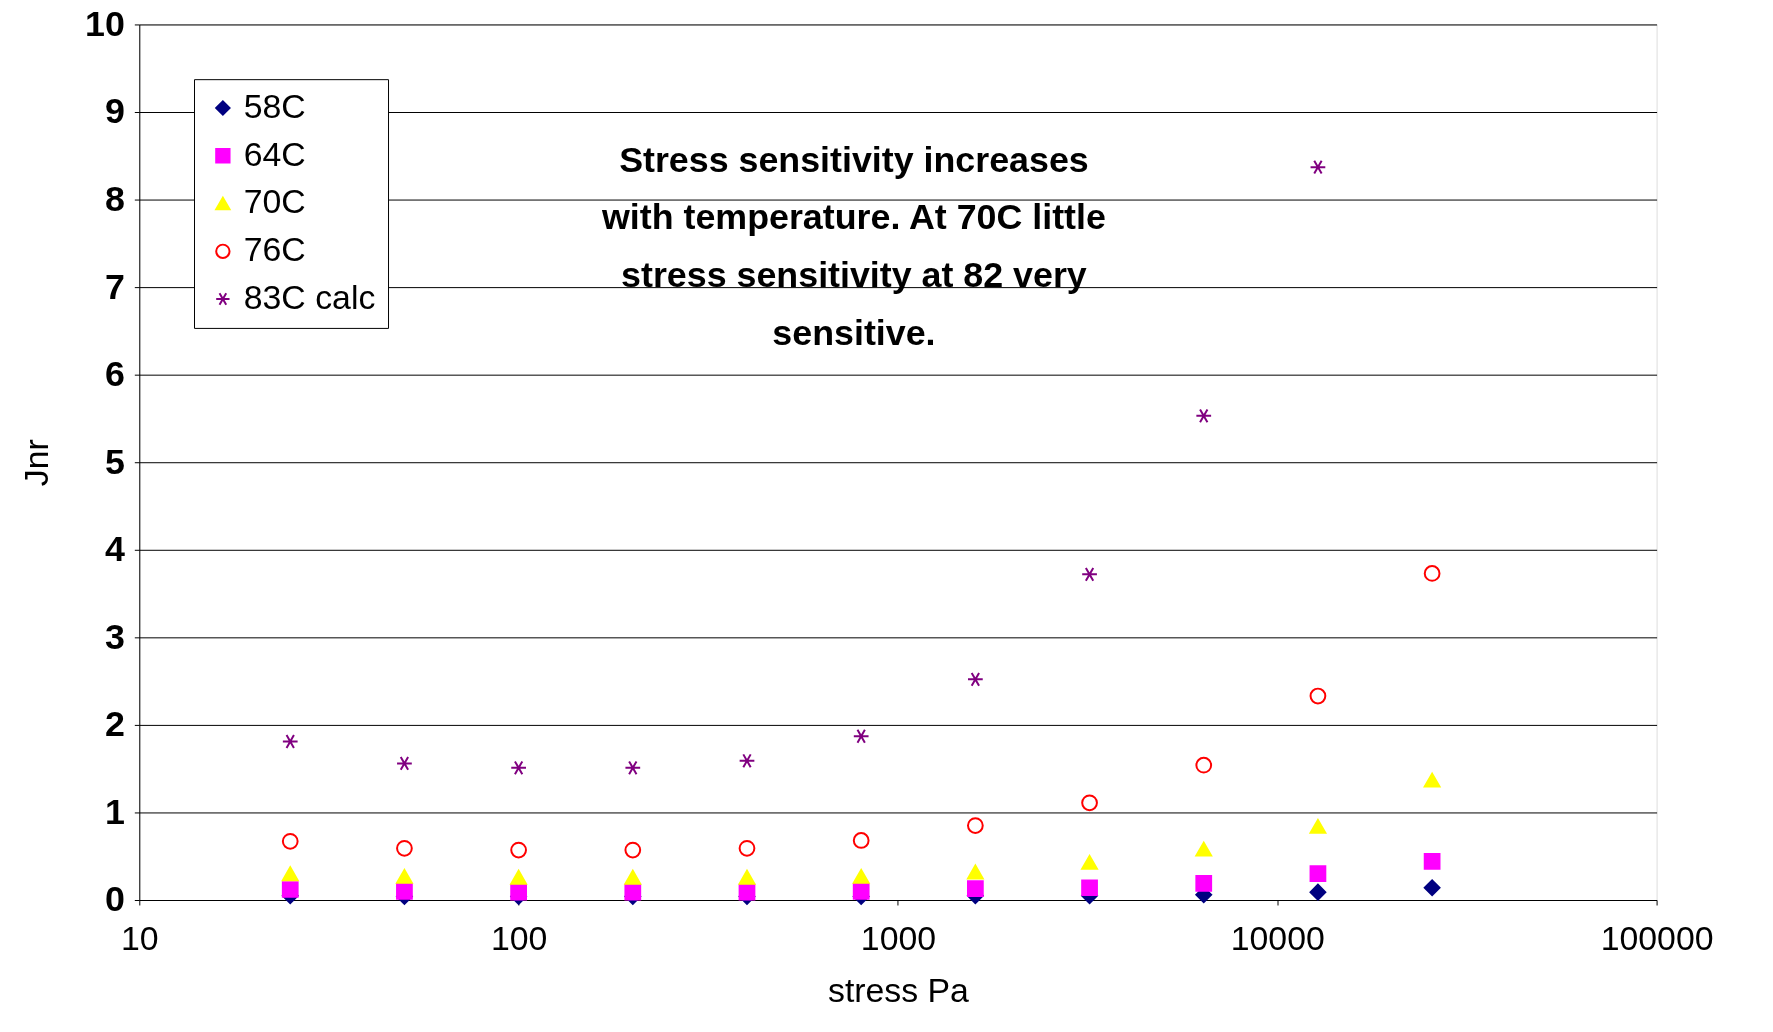  What do you see at coordinates (114, 286) in the screenshot?
I see `y-tick-label: 7` at bounding box center [114, 286].